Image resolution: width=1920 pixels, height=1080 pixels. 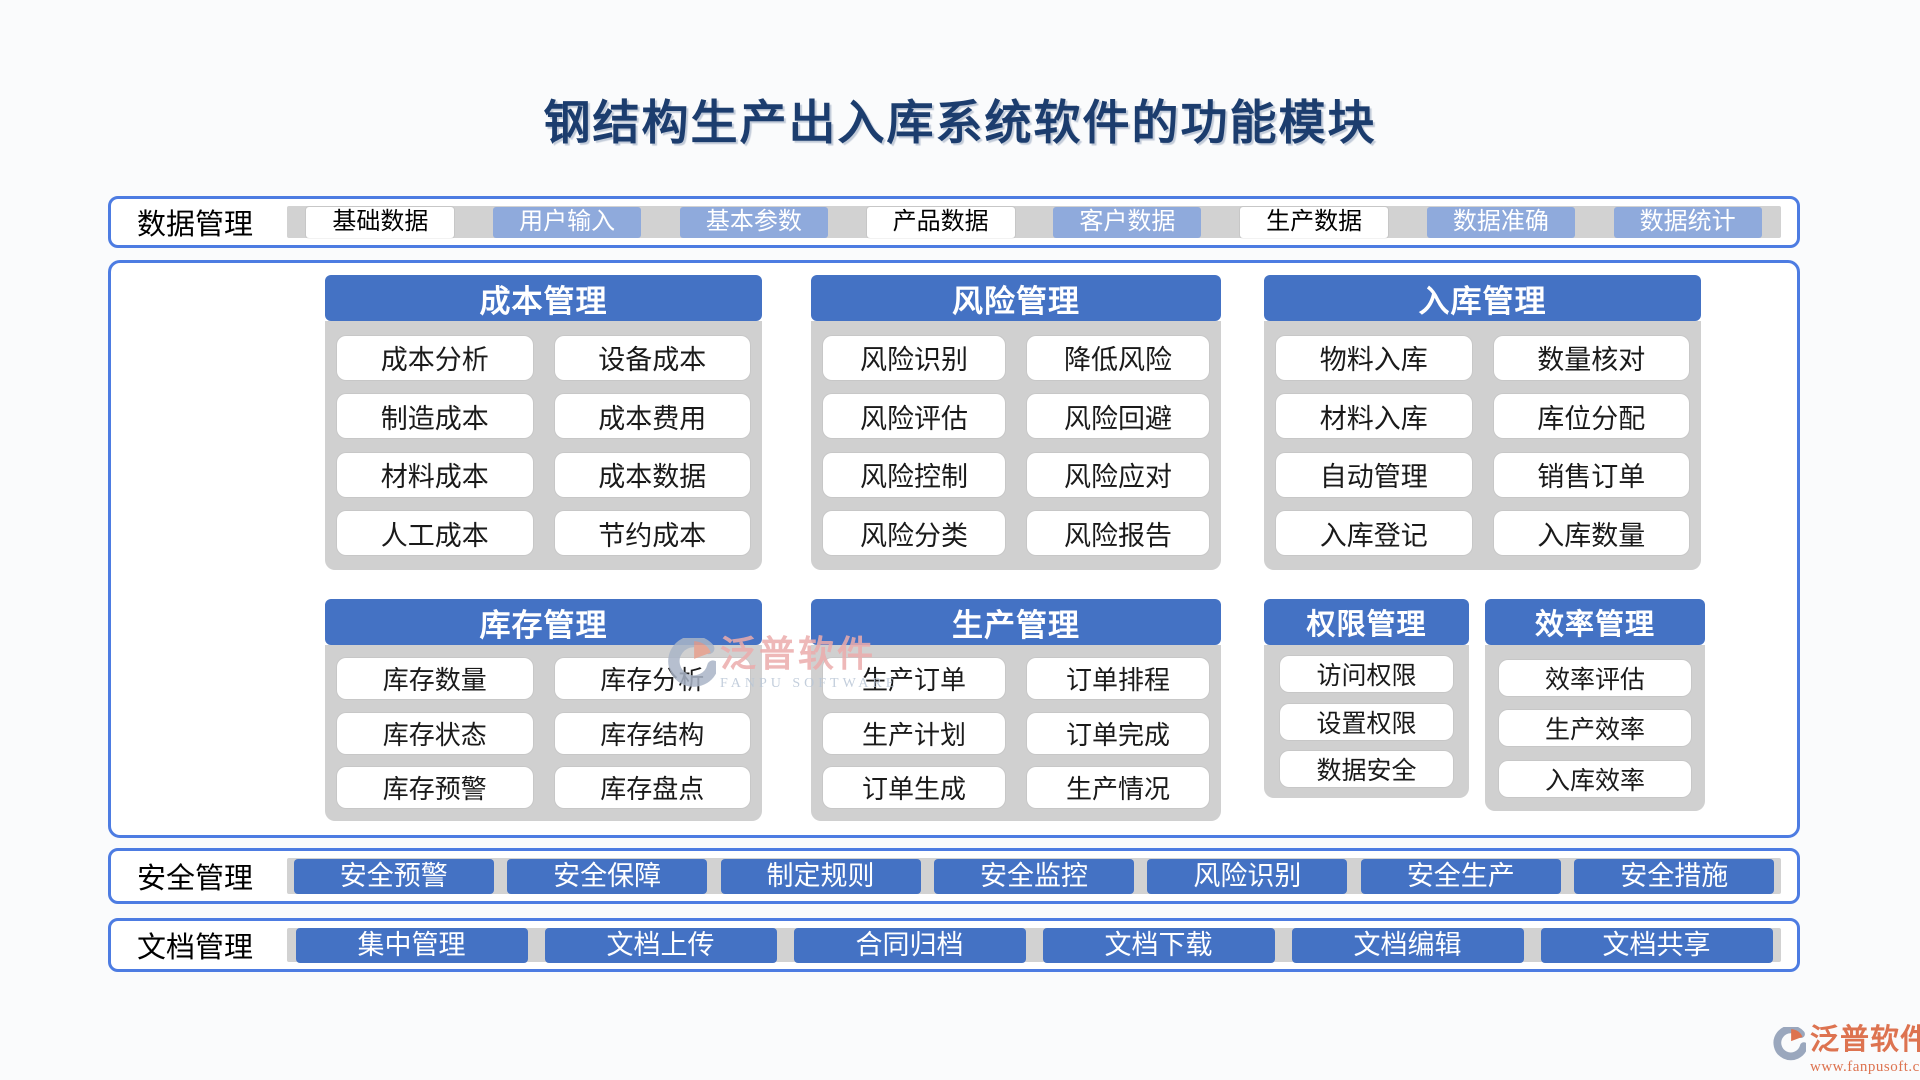 What do you see at coordinates (1034, 945) in the screenshot?
I see `document-management-strip: 集中管理 文档上传 合同归档 文档下载 文档编辑 文档共享` at bounding box center [1034, 945].